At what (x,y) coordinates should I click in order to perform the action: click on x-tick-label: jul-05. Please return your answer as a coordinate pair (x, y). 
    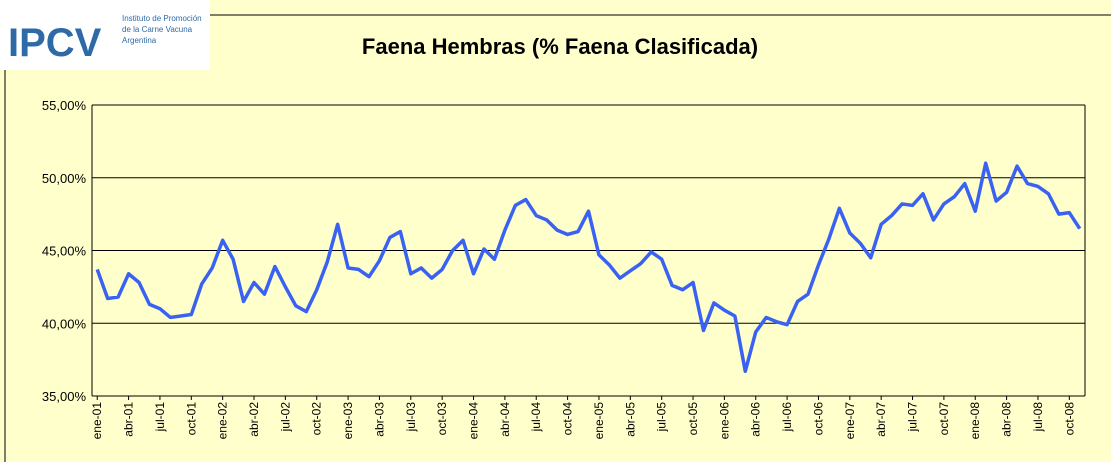
    Looking at the image, I should click on (662, 417).